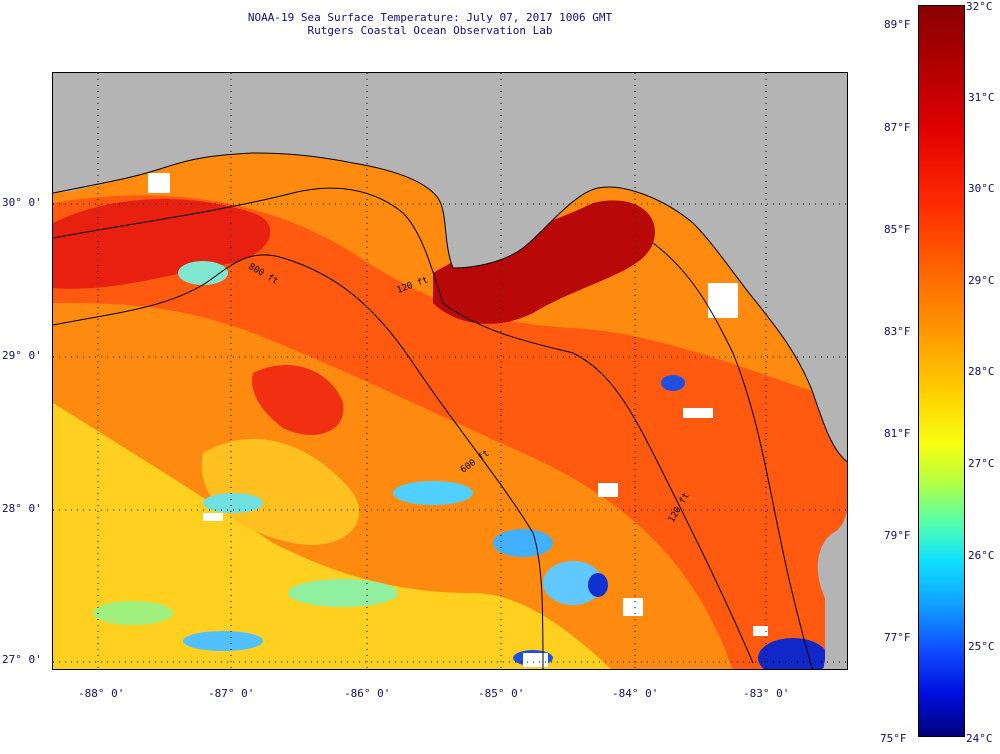  Describe the element at coordinates (897, 331) in the screenshot. I see `colorbar-fahrenheit-label: 83°F` at that location.